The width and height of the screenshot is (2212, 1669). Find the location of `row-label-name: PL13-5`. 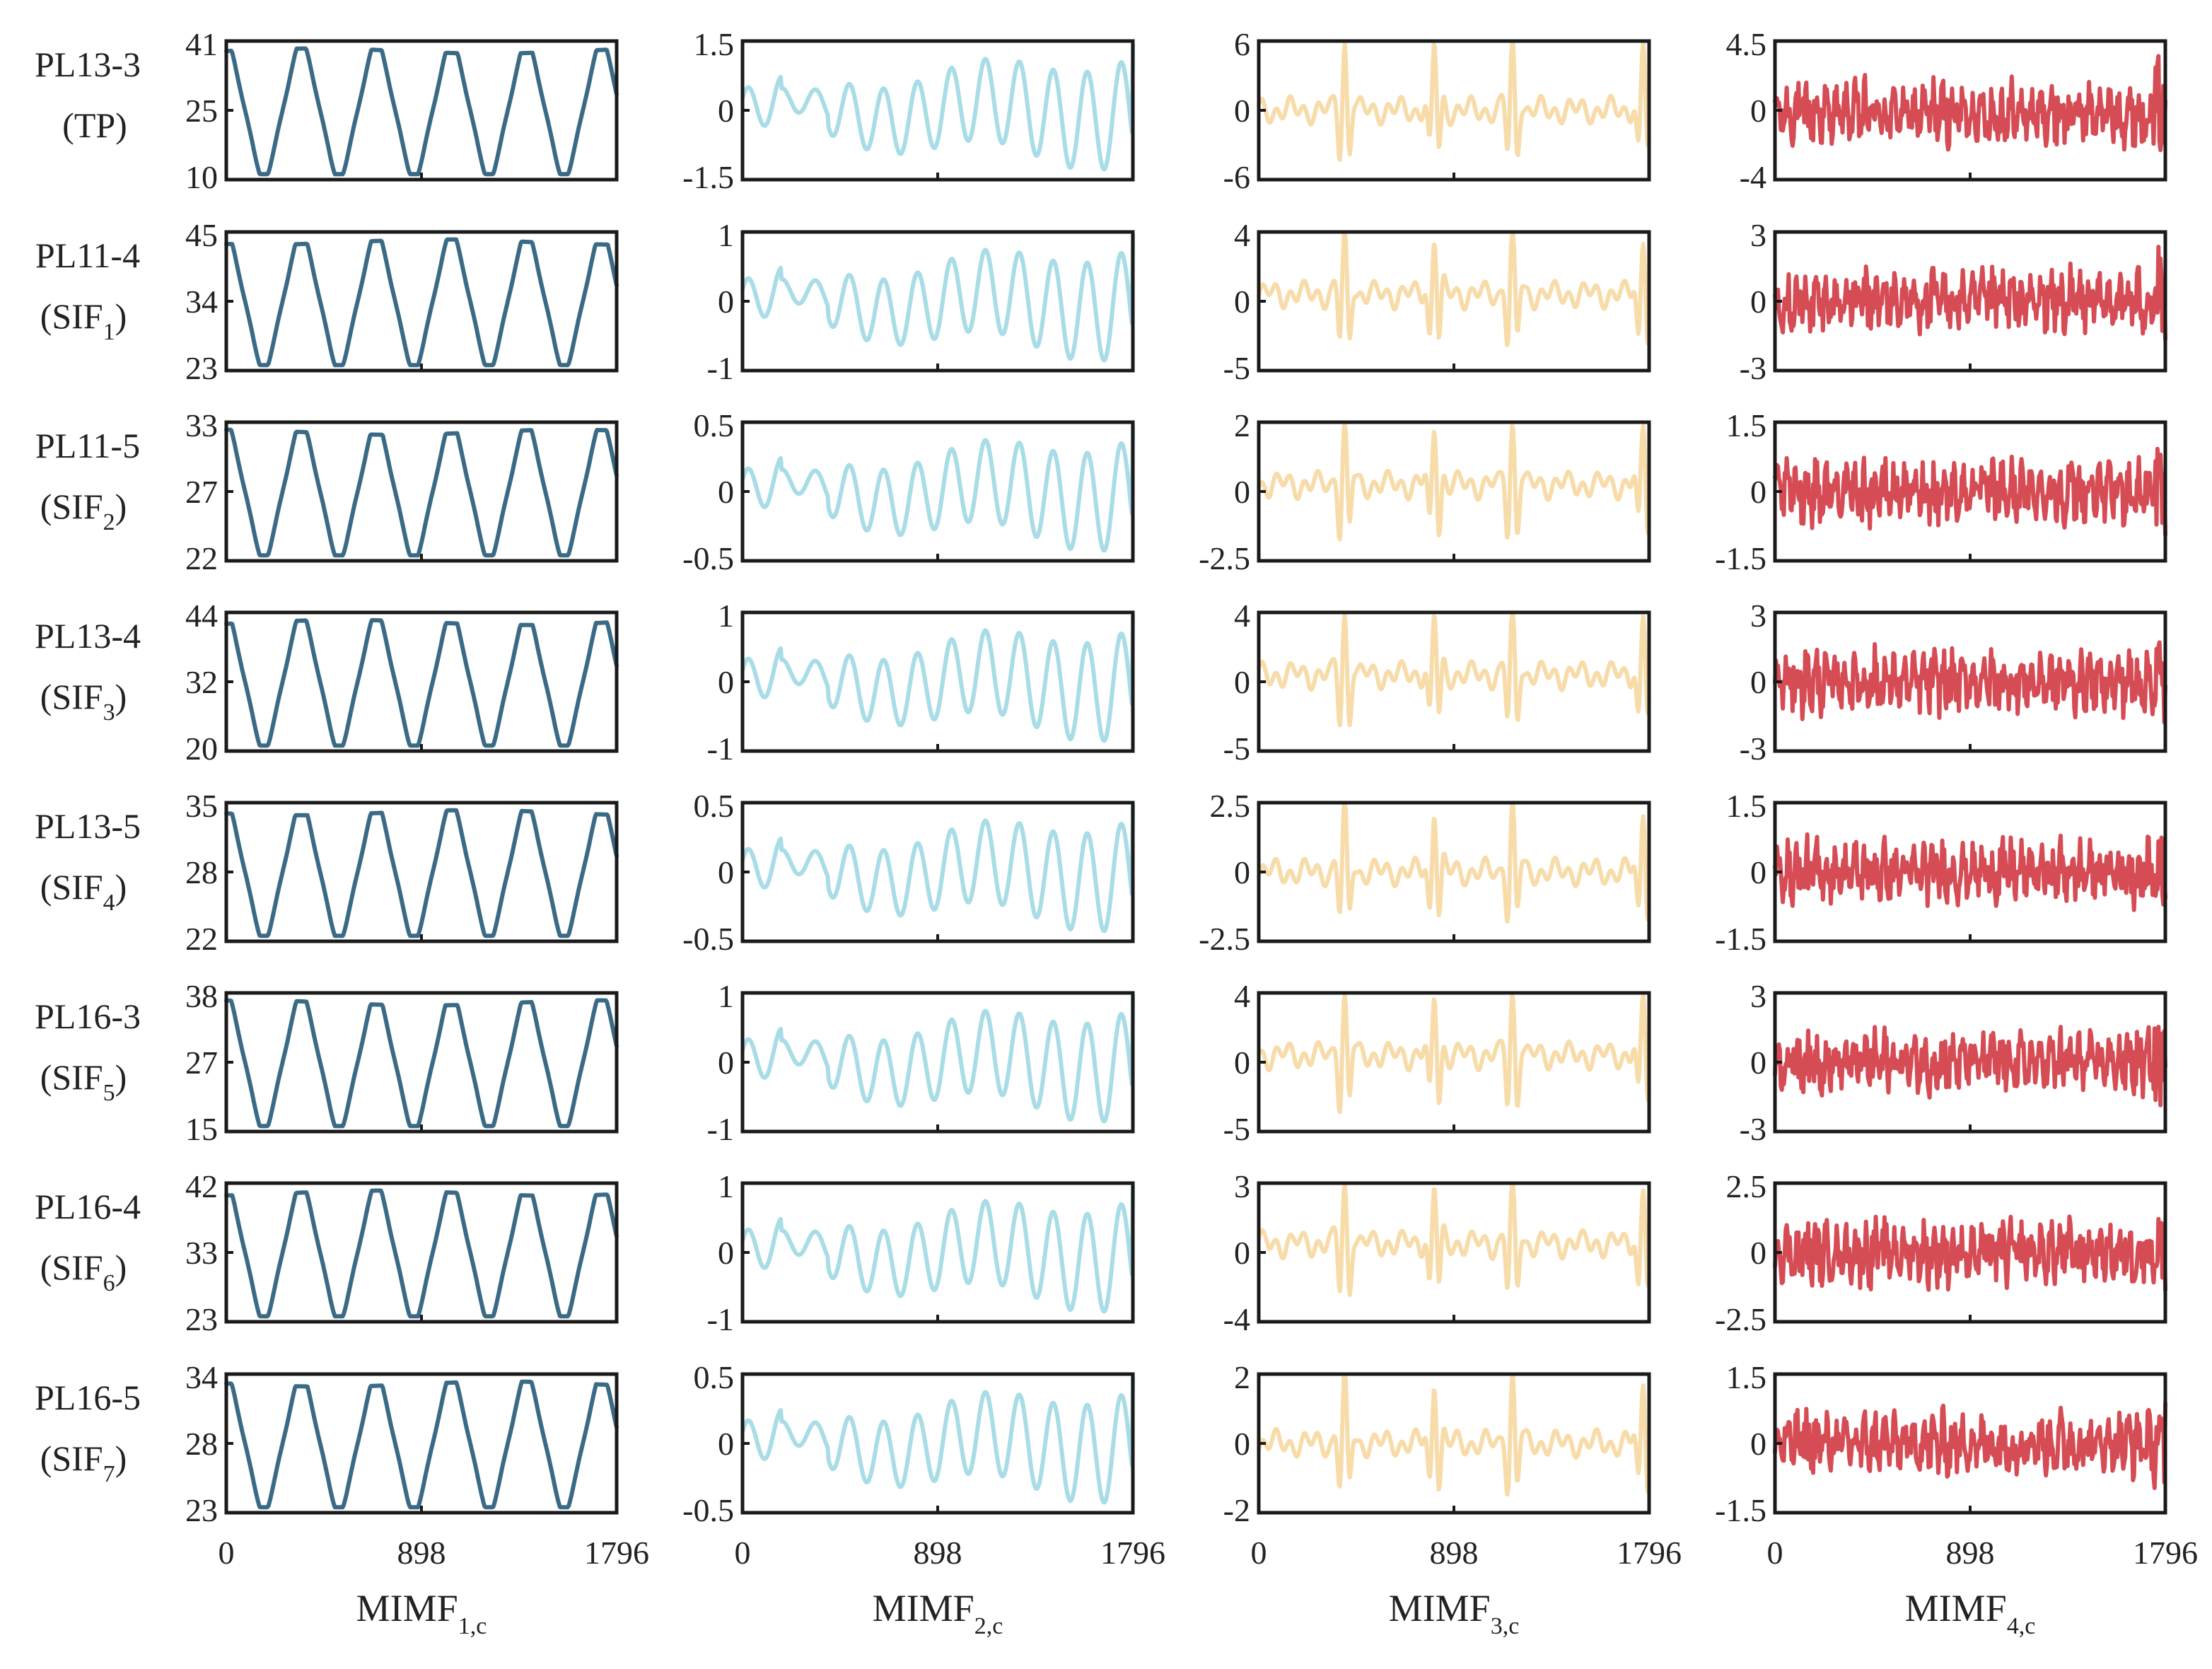

row-label-name: PL13-5 is located at coordinates (88, 826).